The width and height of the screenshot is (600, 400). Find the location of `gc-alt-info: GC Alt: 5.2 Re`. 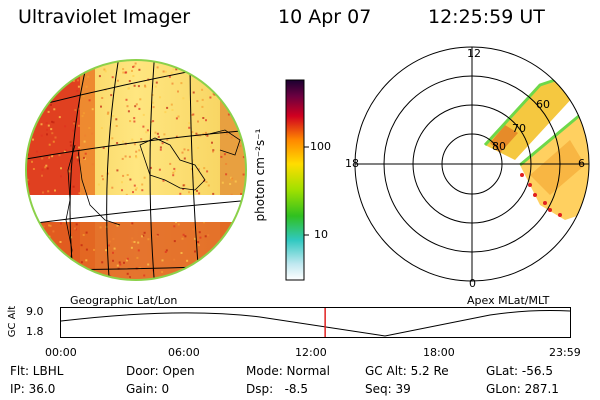

gc-alt-info: GC Alt: 5.2 Re is located at coordinates (407, 371).